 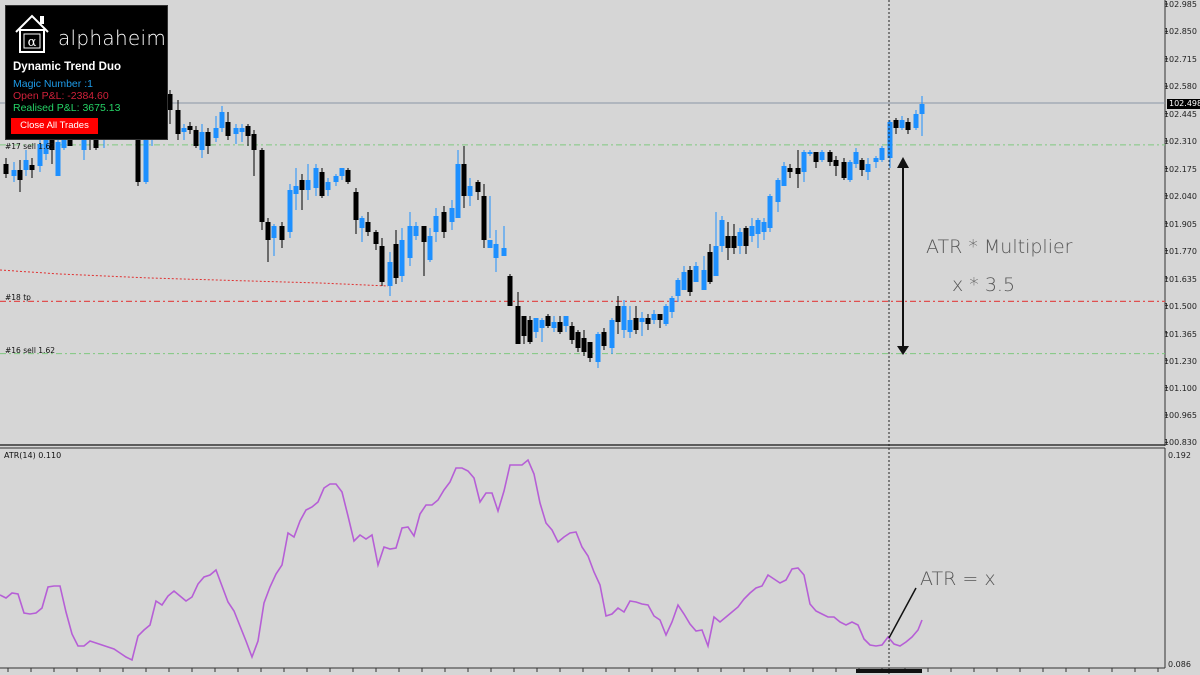 What do you see at coordinates (1180, 334) in the screenshot?
I see `price-tick: 101.365` at bounding box center [1180, 334].